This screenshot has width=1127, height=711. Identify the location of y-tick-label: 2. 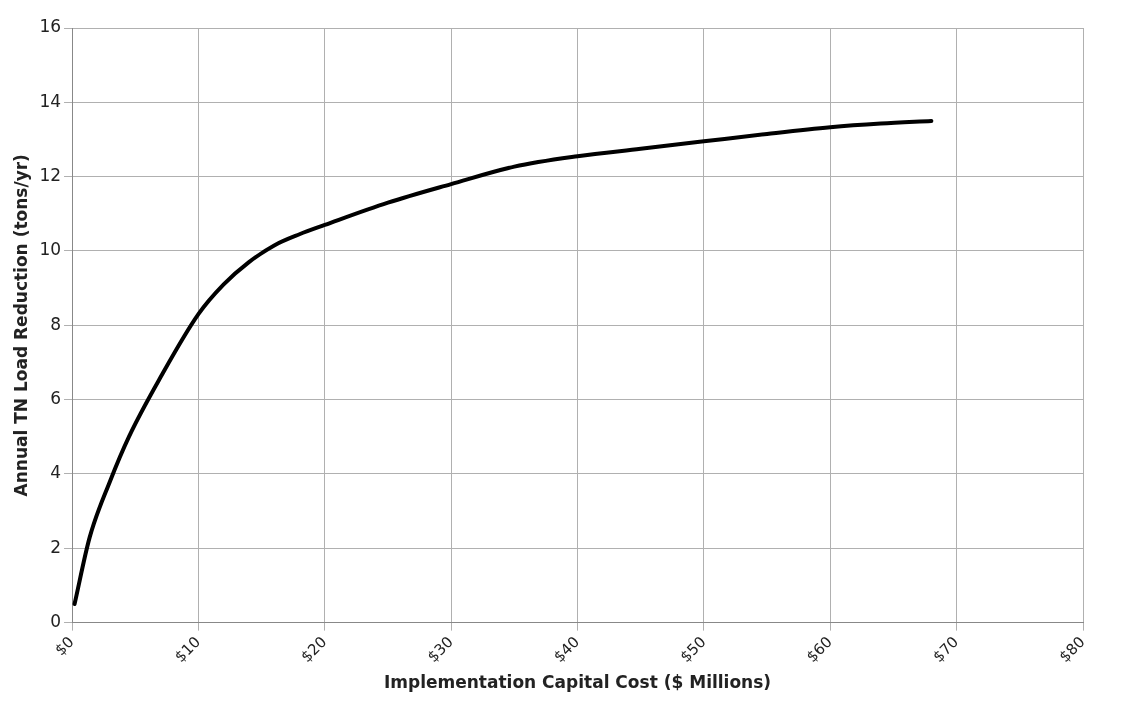
(56, 546).